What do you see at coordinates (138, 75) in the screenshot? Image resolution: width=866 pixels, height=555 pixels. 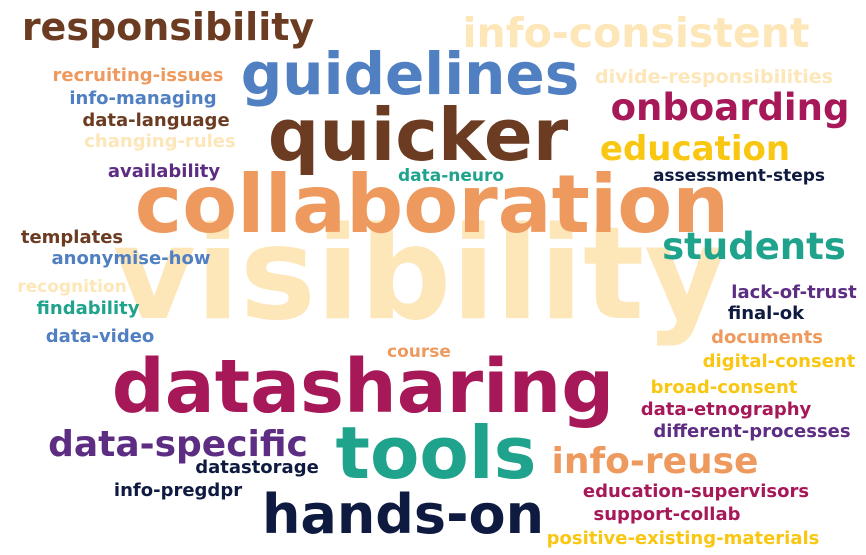 I see `word-recruiting-issues: recruiting-issues` at bounding box center [138, 75].